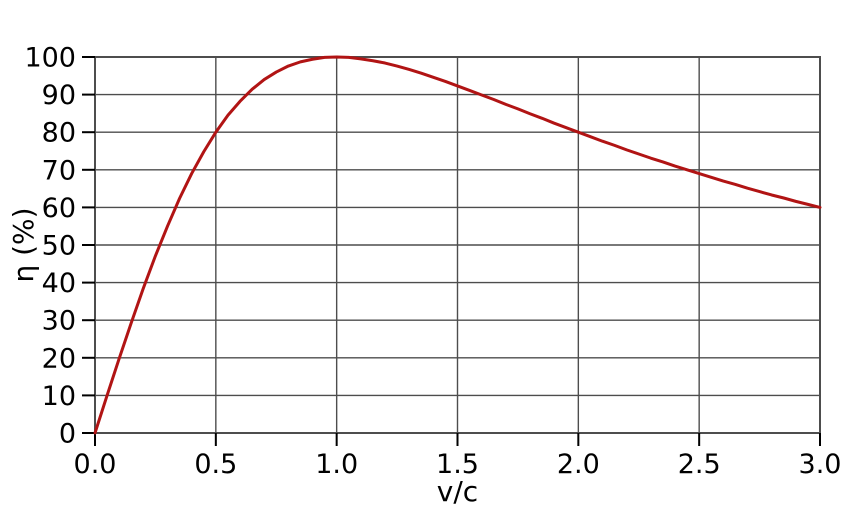  What do you see at coordinates (59, 396) in the screenshot?
I see `y-tick-label: 10` at bounding box center [59, 396].